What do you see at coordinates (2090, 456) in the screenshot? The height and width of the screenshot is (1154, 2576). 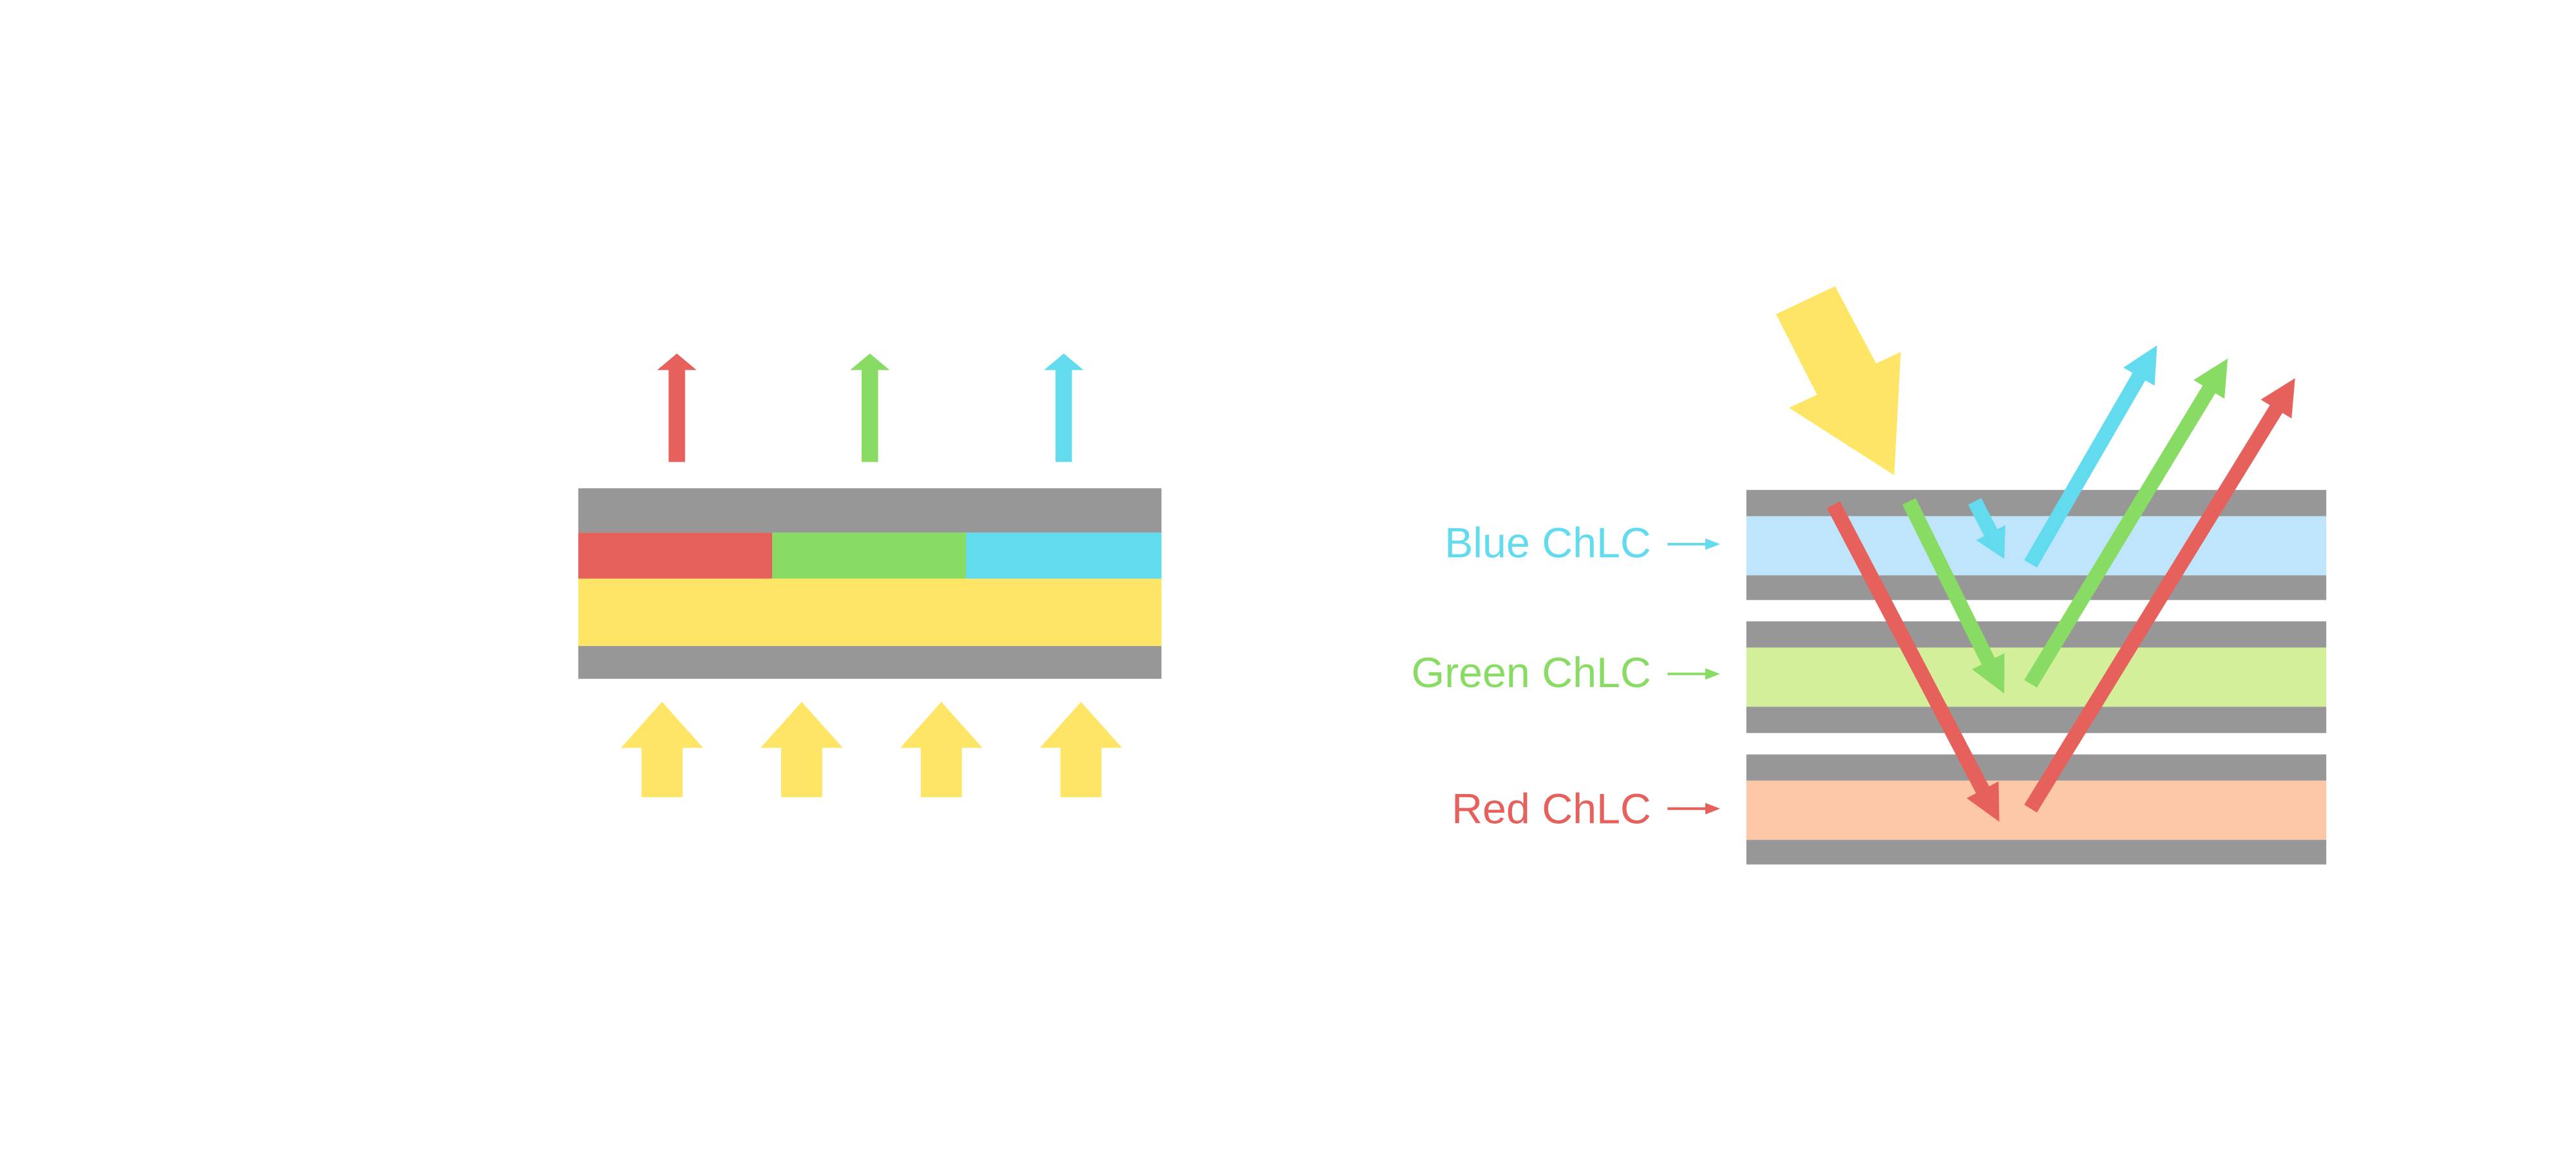 I see `blue-reflected-arrow-icon` at bounding box center [2090, 456].